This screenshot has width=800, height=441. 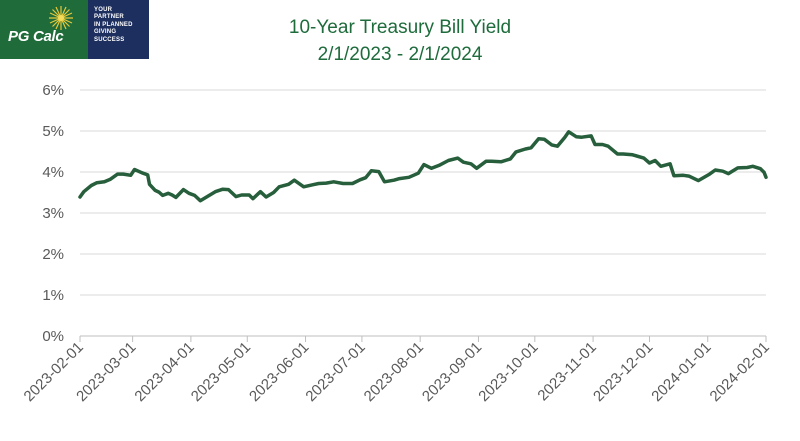 What do you see at coordinates (394, 372) in the screenshot?
I see `x-tick-label: 2023-08-01` at bounding box center [394, 372].